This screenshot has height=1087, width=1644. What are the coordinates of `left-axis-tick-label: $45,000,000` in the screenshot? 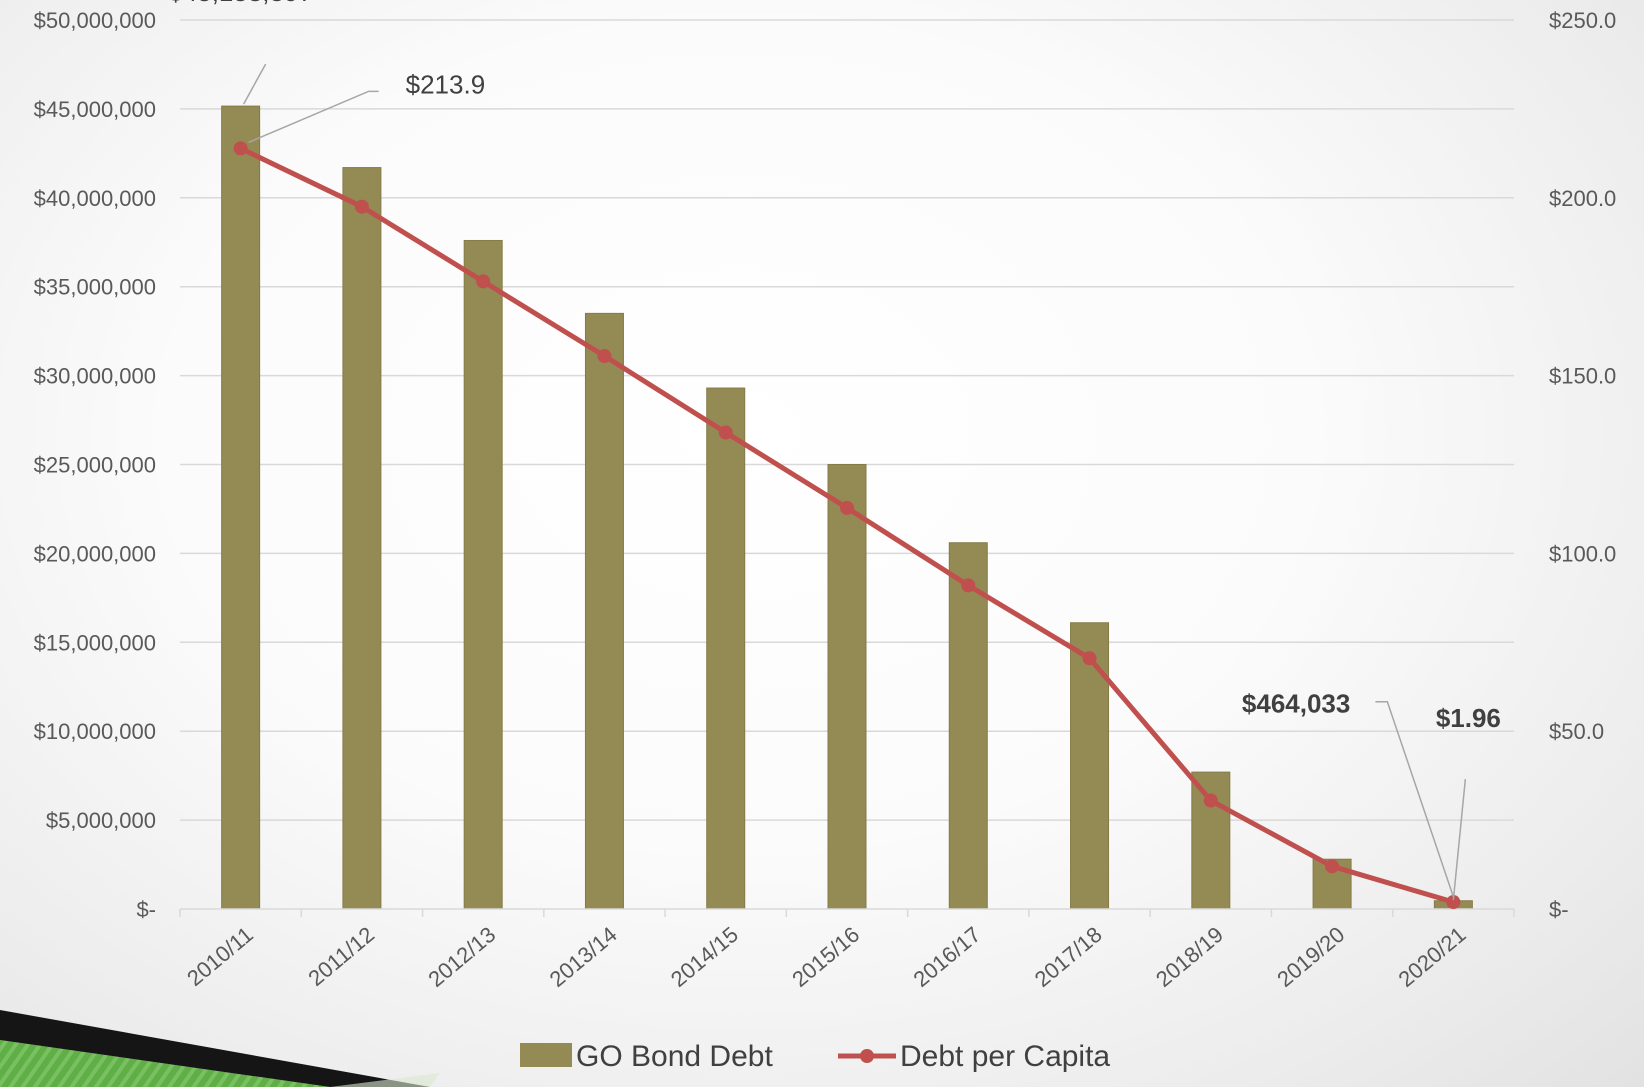 It's located at (95, 109).